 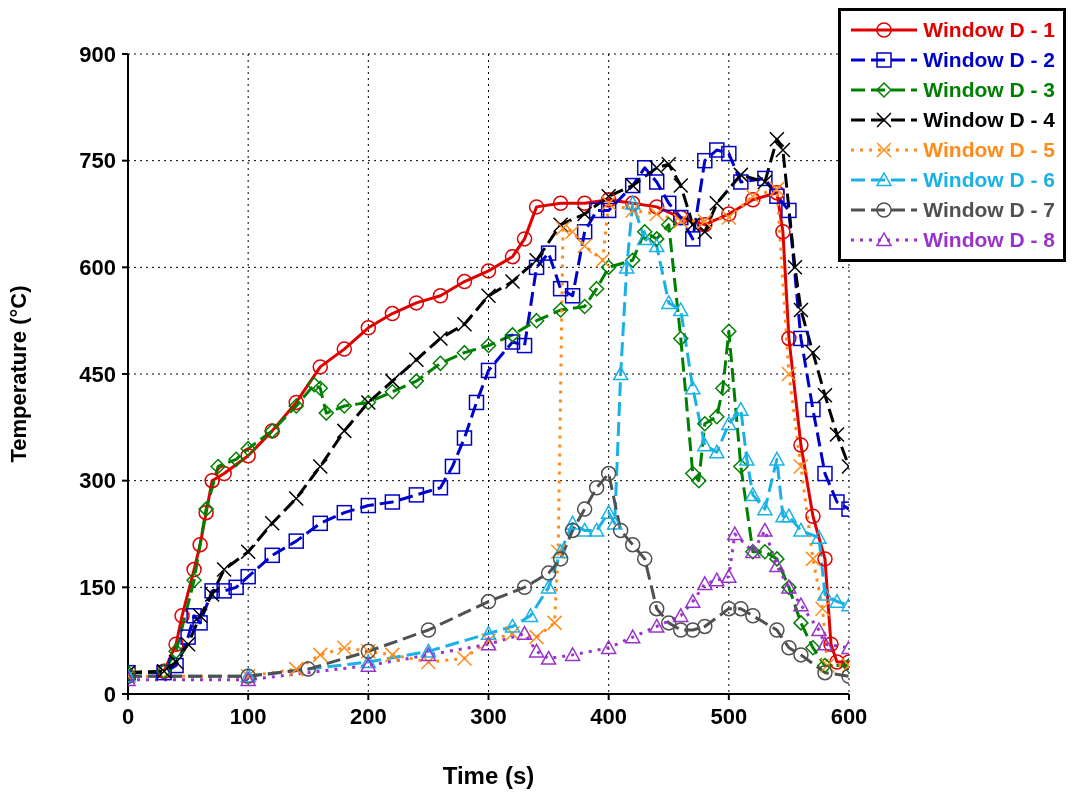 What do you see at coordinates (97, 588) in the screenshot?
I see `y-tick-label: 150` at bounding box center [97, 588].